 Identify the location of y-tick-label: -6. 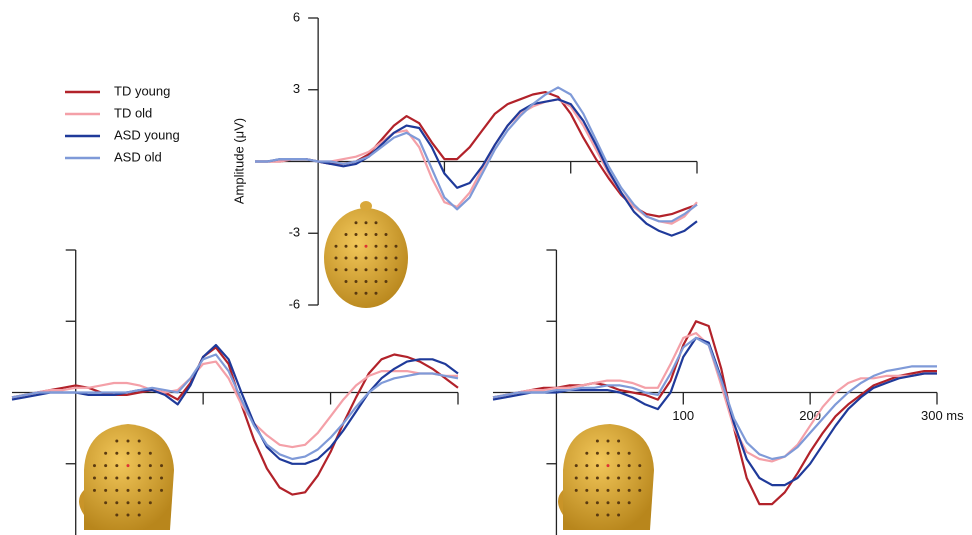
(295, 303).